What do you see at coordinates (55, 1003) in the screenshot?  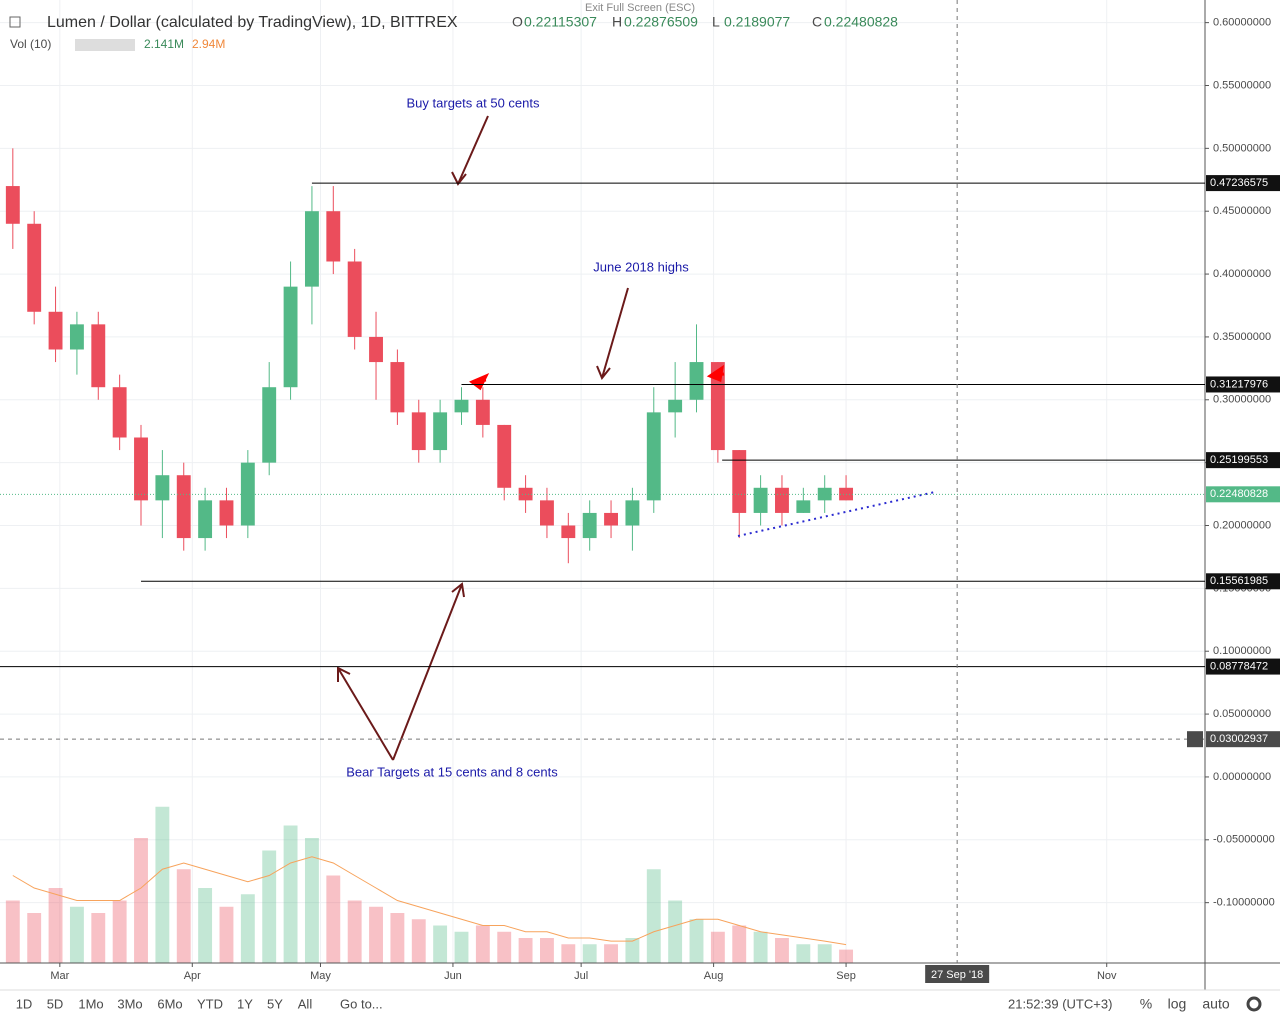 I see `range-button: 5D` at bounding box center [55, 1003].